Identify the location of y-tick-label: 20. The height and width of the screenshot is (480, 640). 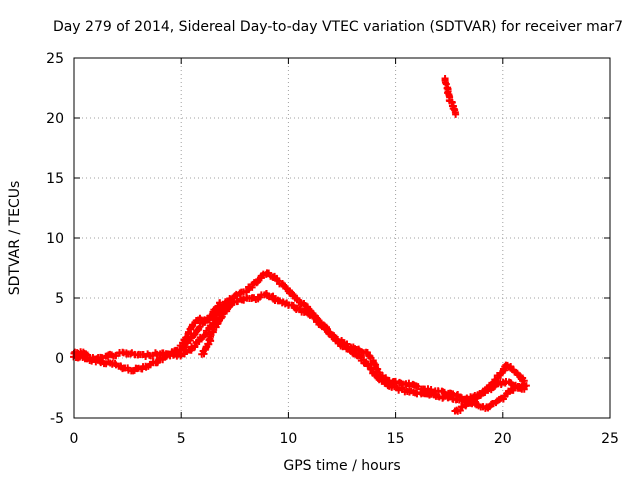
(55, 119).